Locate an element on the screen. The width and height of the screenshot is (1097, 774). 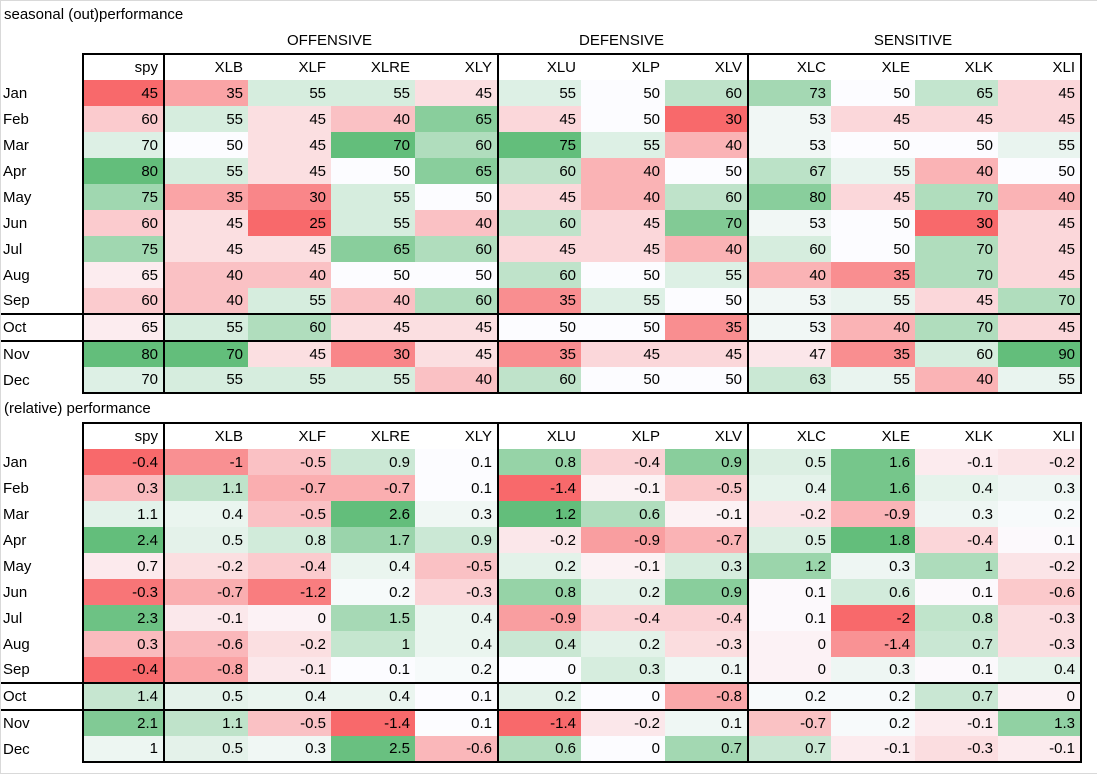
t2-cell-dec-xlc: 0.7 is located at coordinates (789, 749).